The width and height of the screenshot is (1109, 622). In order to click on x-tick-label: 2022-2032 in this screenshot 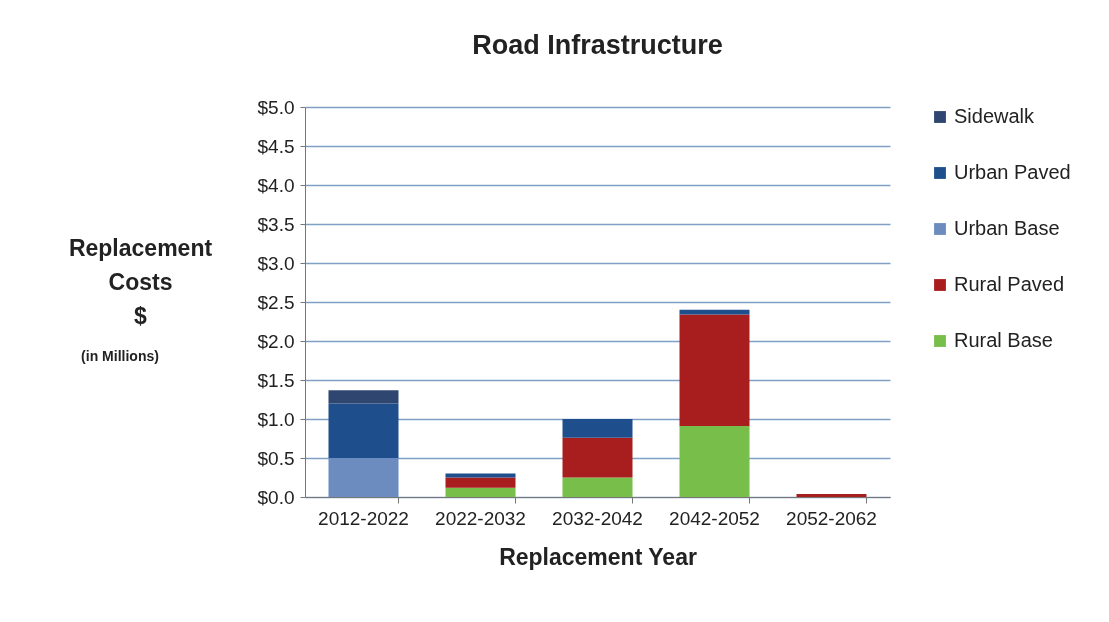, I will do `click(480, 518)`.